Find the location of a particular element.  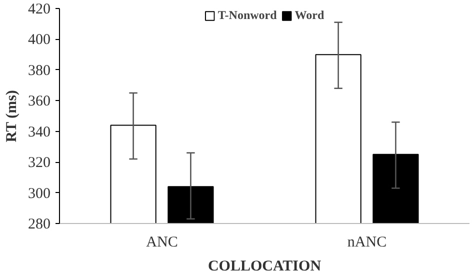

y-tick-label: 360 is located at coordinates (39, 102).